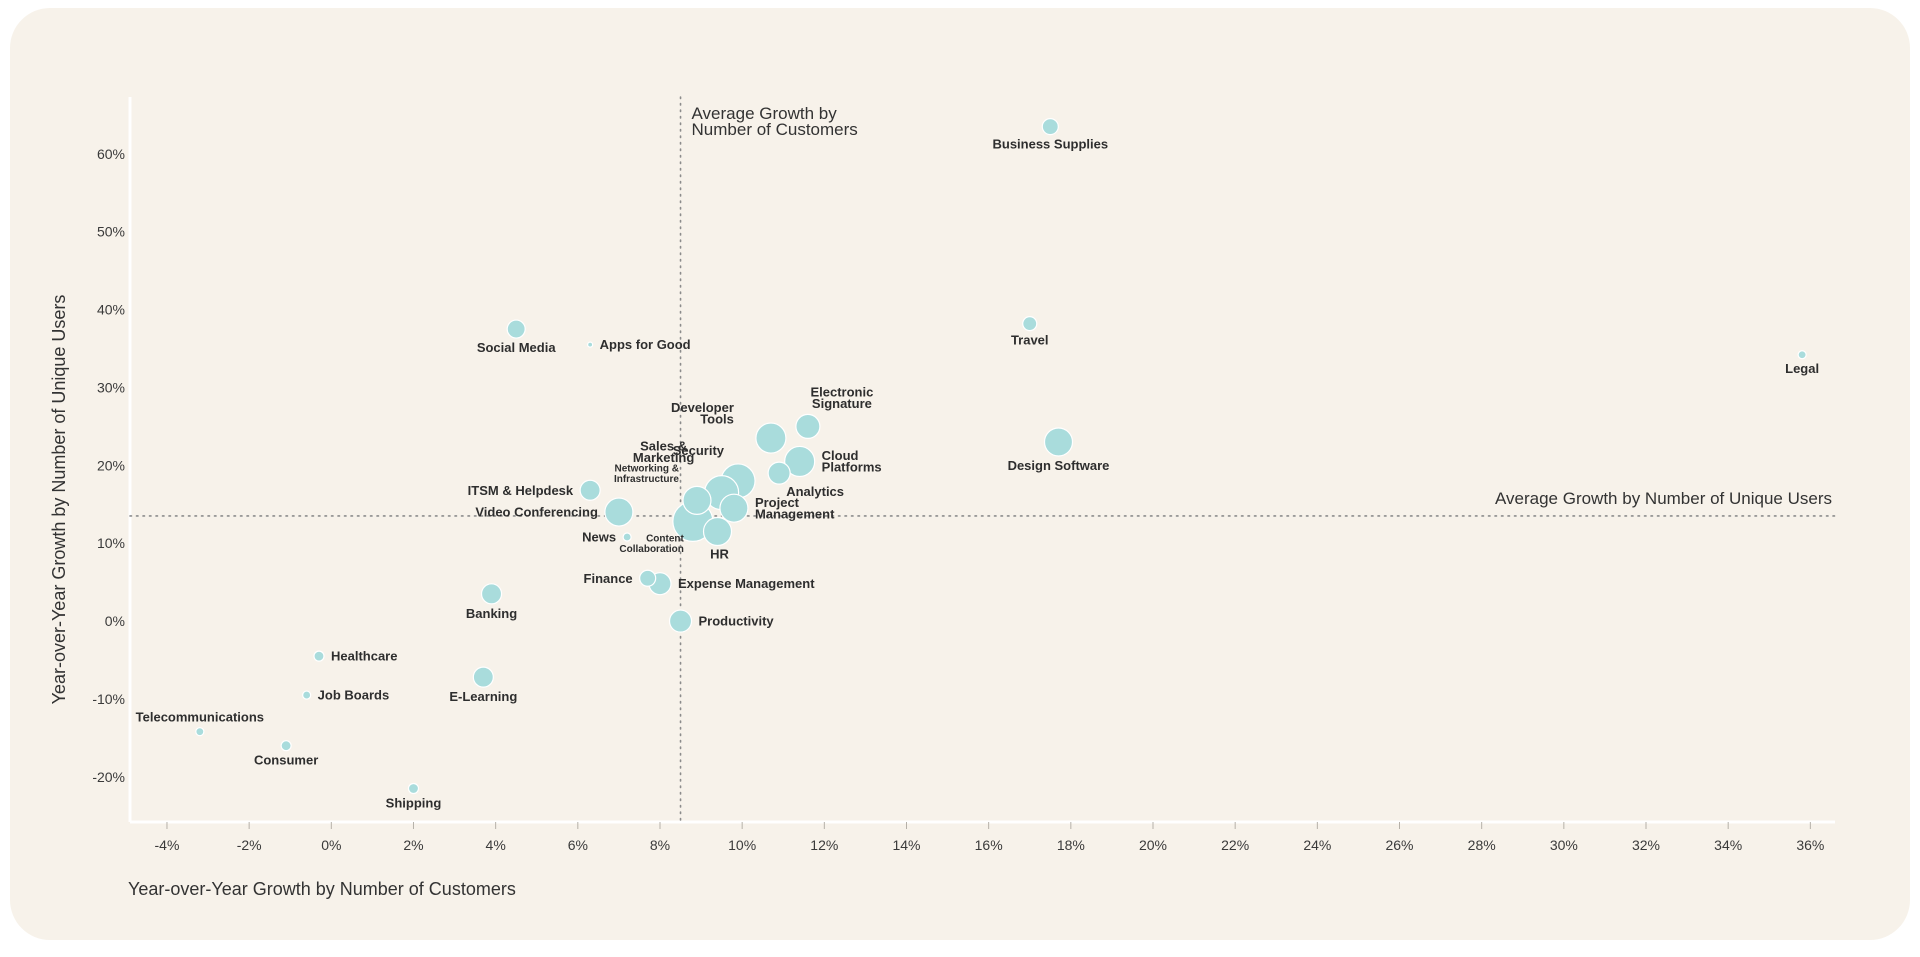 The height and width of the screenshot is (957, 1920). I want to click on data-label: E-Learning, so click(483, 696).